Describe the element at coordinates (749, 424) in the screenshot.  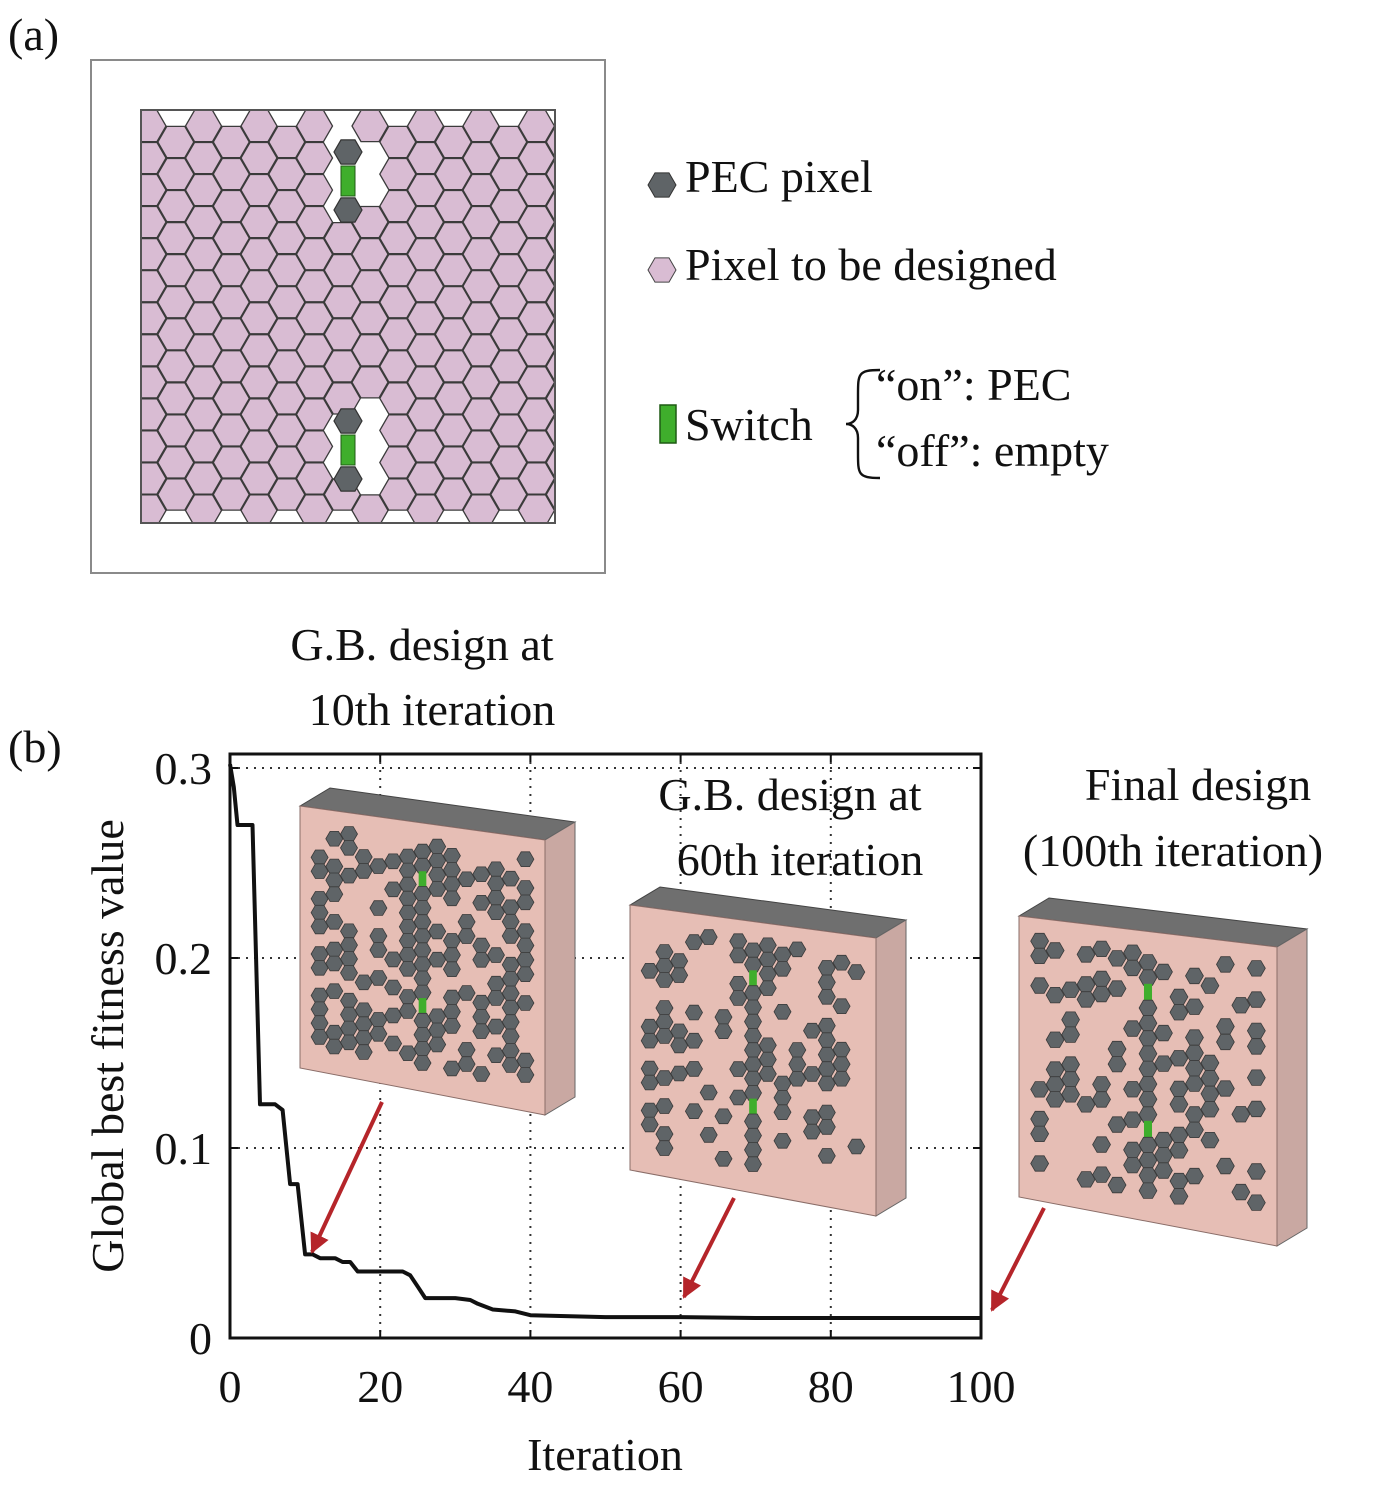
I see `legend-switch-label: Switch` at that location.